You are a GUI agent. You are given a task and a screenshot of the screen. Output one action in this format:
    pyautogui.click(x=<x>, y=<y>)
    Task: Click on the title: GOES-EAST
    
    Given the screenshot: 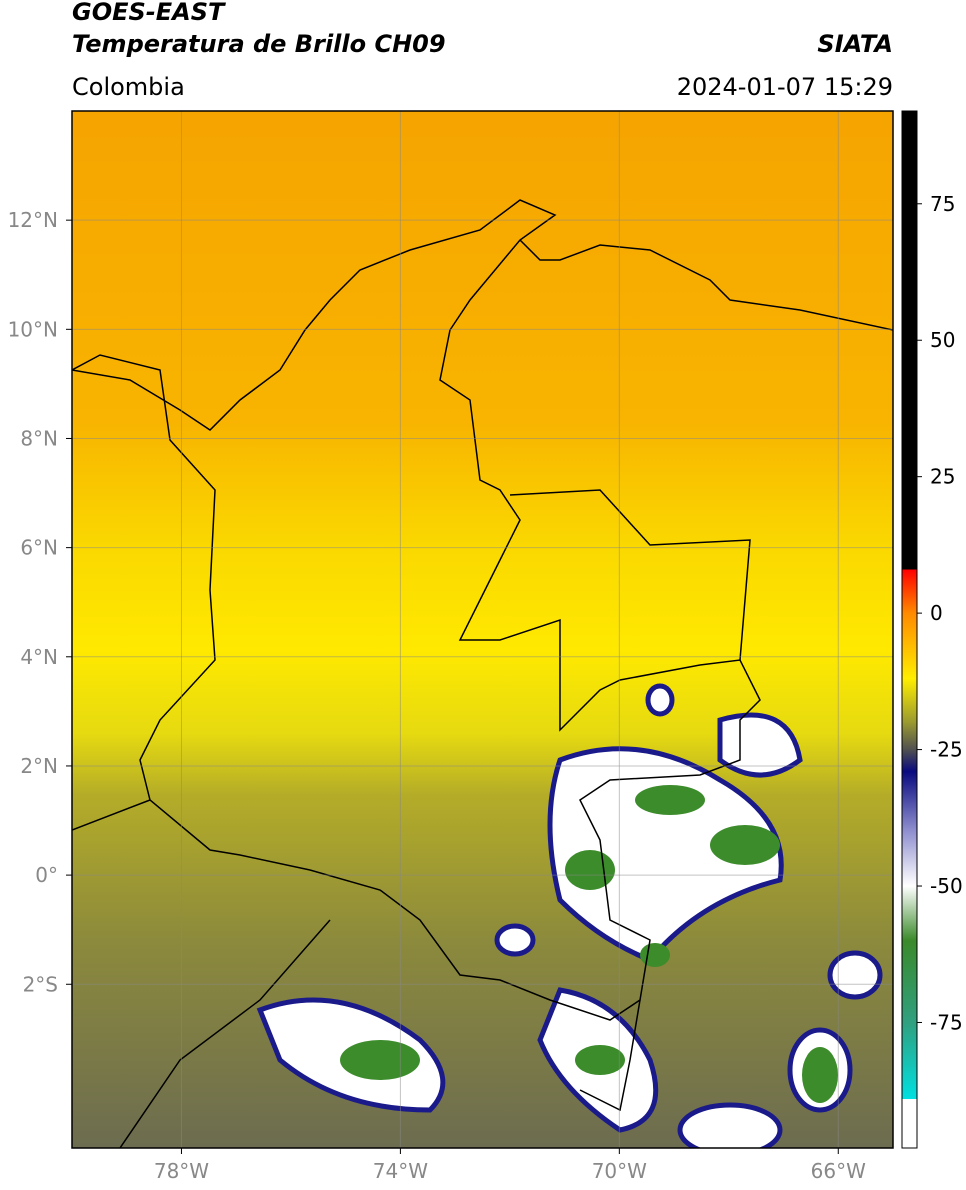 What is the action you would take?
    pyautogui.click(x=149, y=13)
    